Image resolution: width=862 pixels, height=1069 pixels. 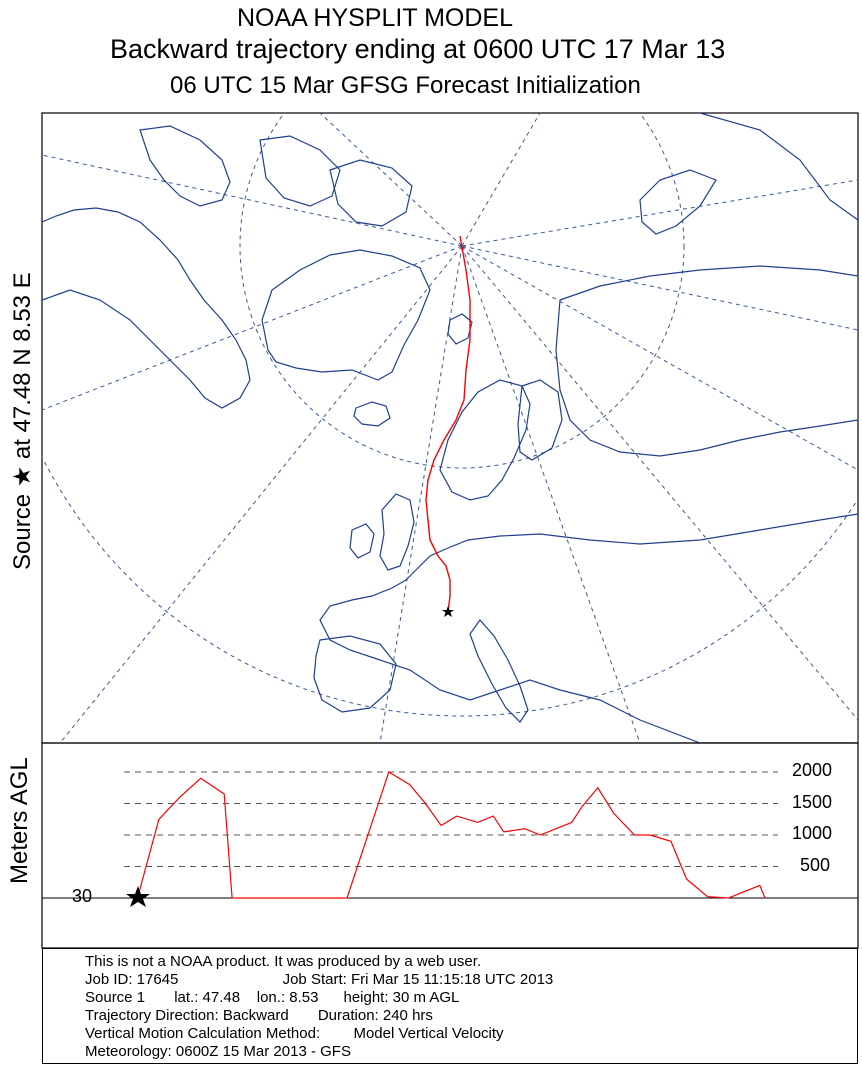 I want to click on ireland, so click(x=362, y=541).